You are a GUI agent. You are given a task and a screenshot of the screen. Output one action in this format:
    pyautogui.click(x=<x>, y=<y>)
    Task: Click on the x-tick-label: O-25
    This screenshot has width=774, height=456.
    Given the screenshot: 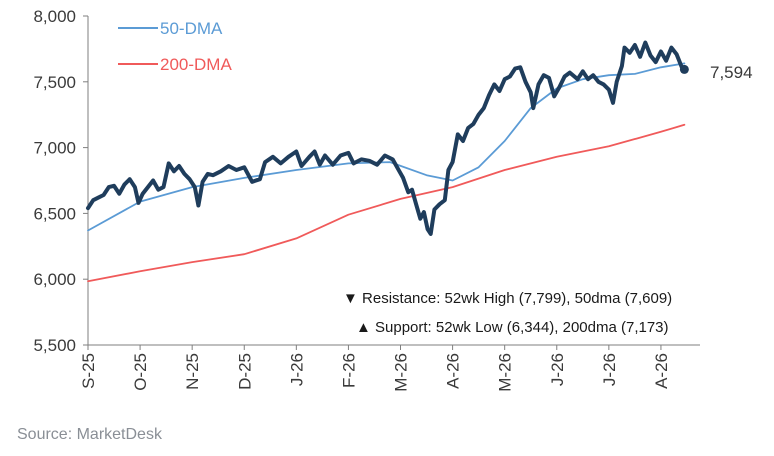 What is the action you would take?
    pyautogui.click(x=140, y=372)
    